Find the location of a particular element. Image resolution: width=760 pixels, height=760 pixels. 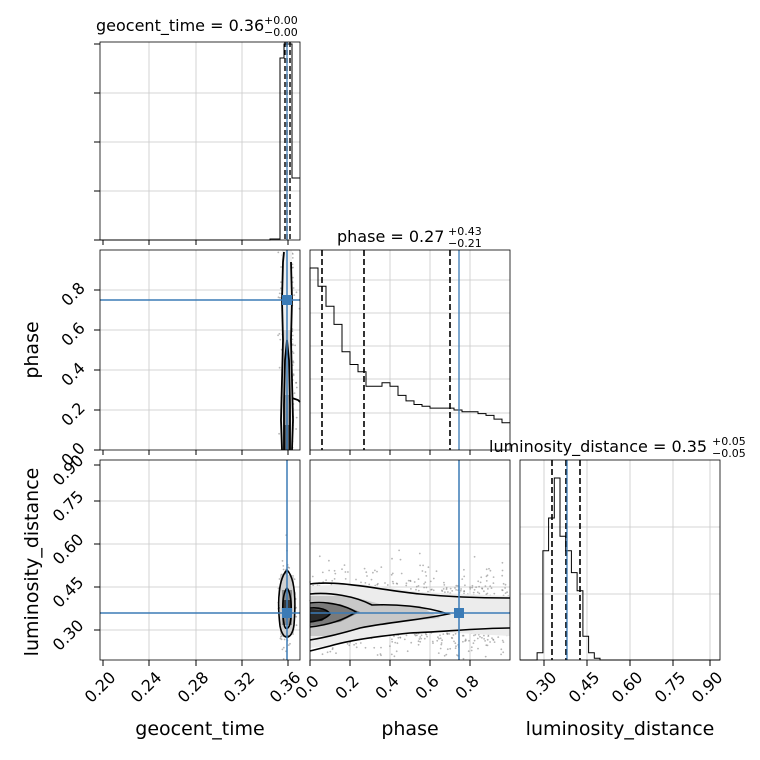

distance-y-tick-labels: 0.30 0.45 0.60 0.75 0.90 is located at coordinates (68, 553).